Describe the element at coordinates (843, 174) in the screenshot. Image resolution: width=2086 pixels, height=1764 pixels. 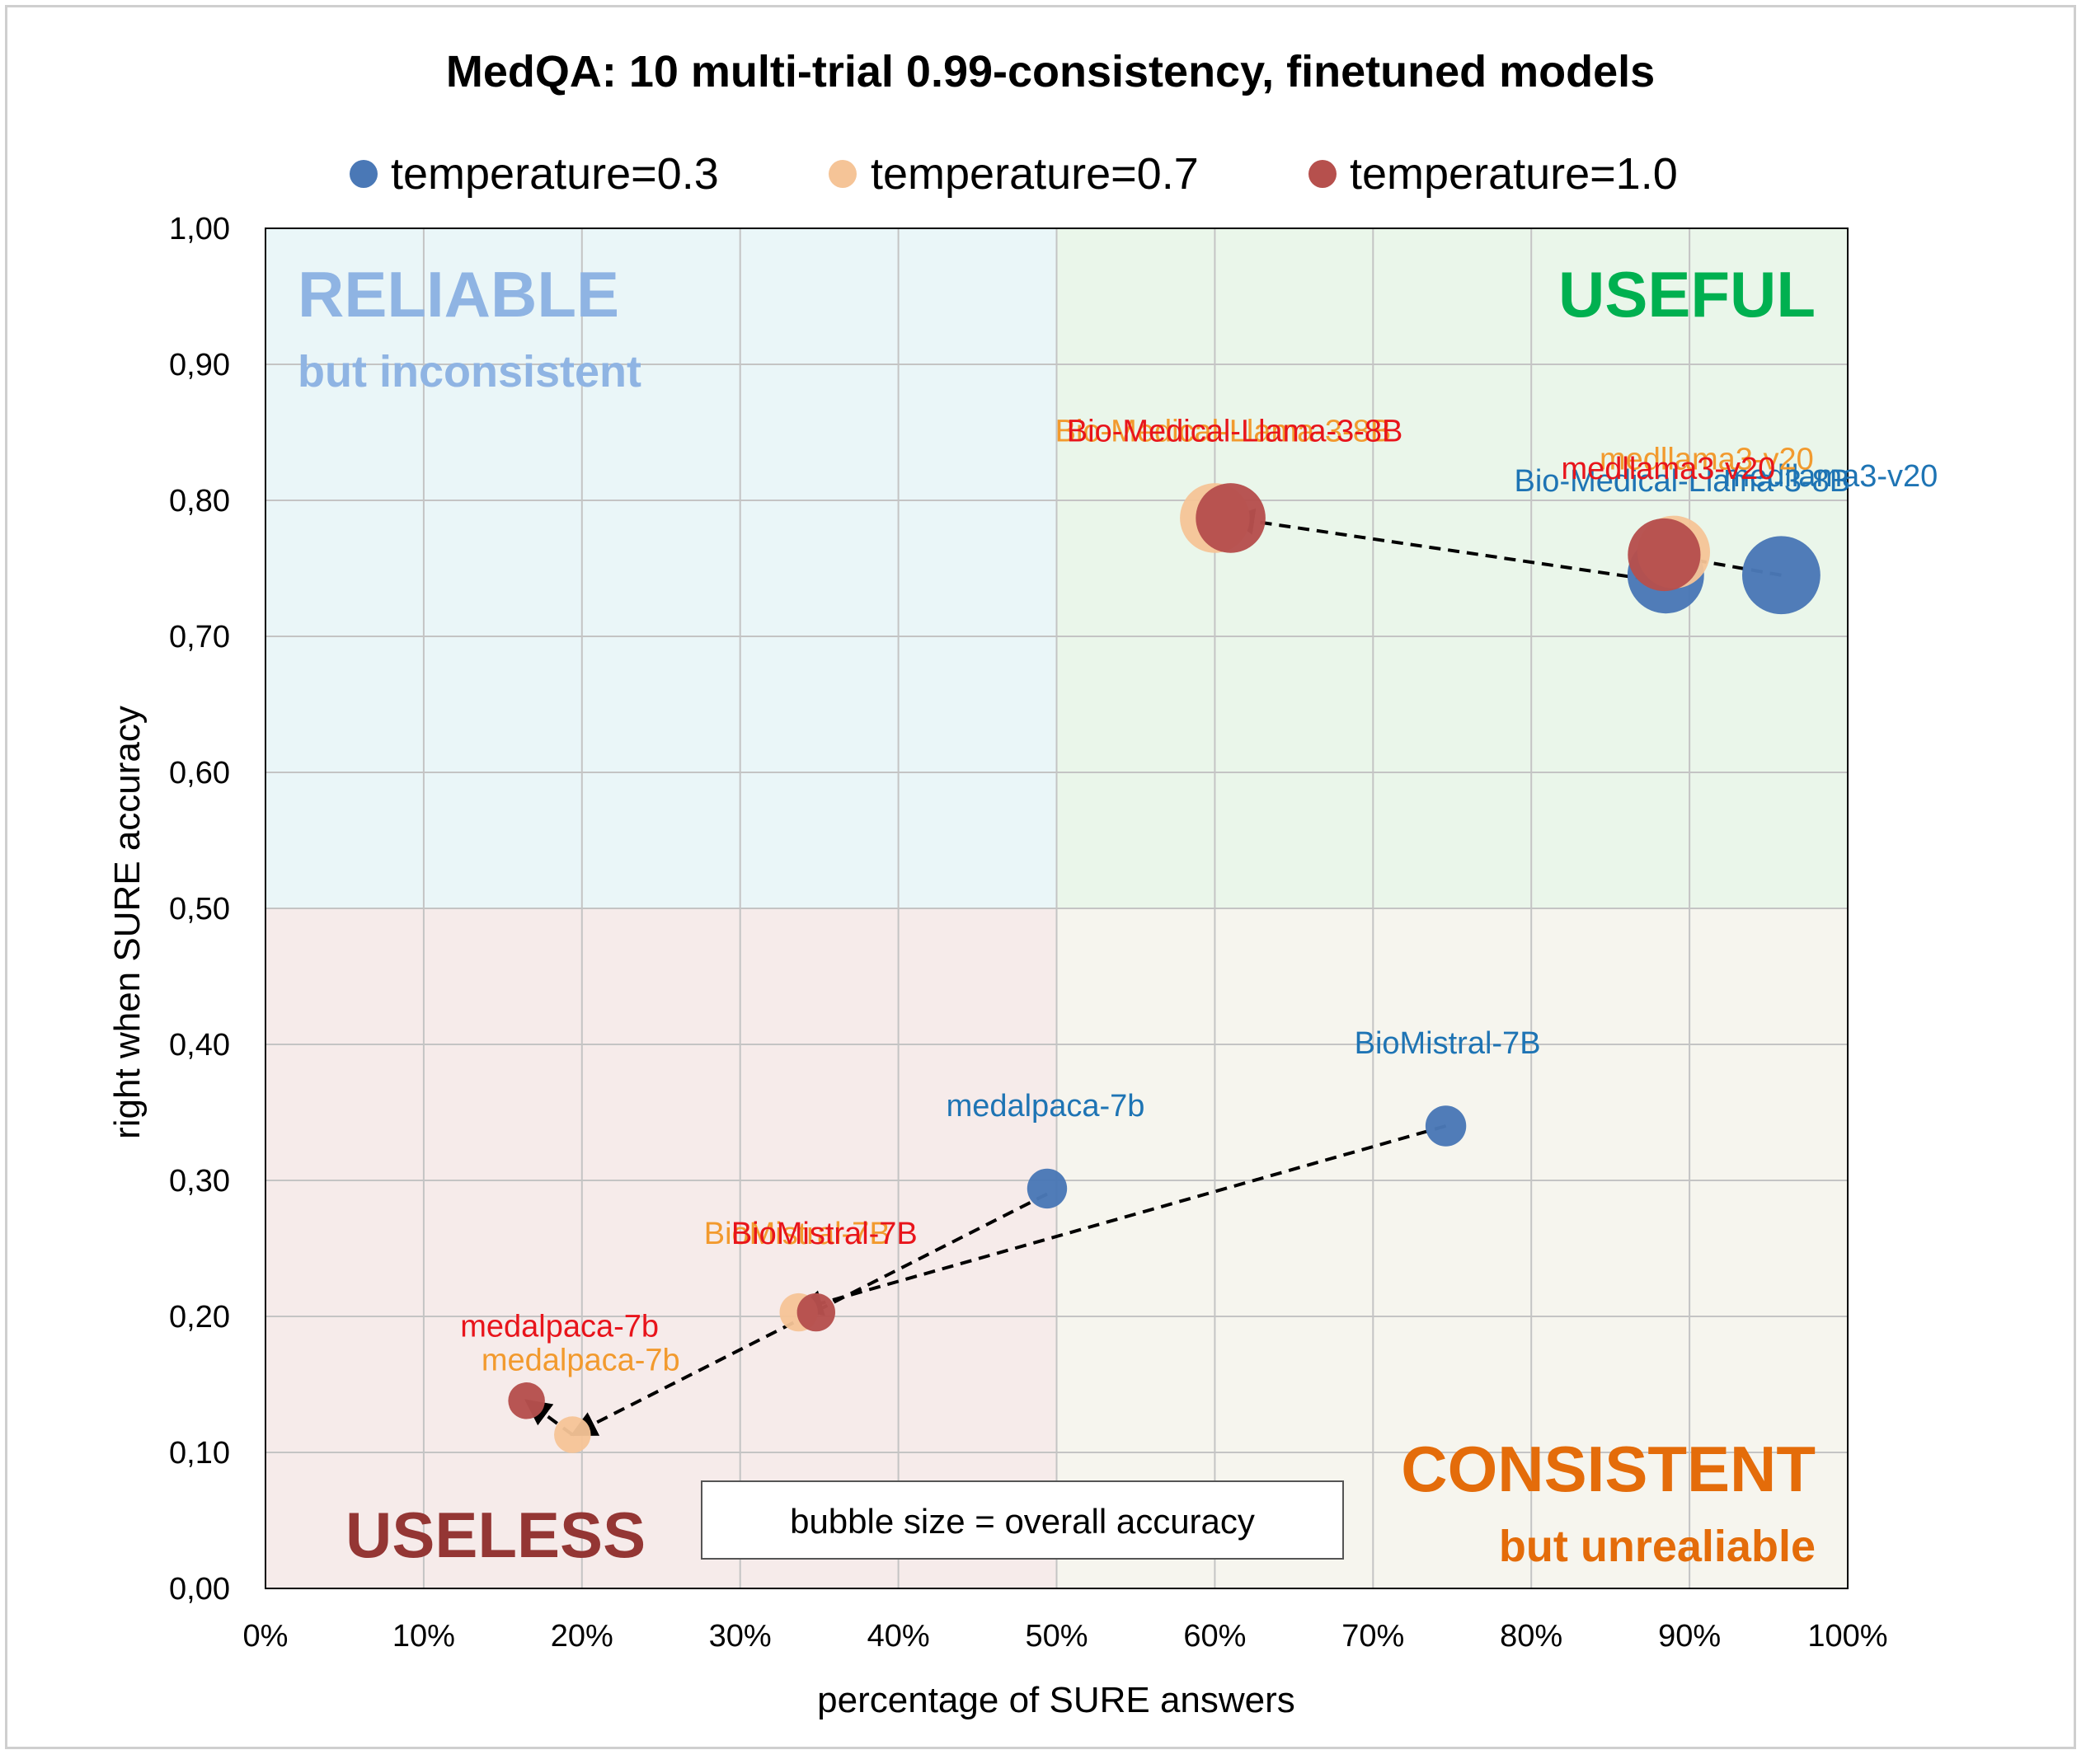
I see `legend-marker-t07` at that location.